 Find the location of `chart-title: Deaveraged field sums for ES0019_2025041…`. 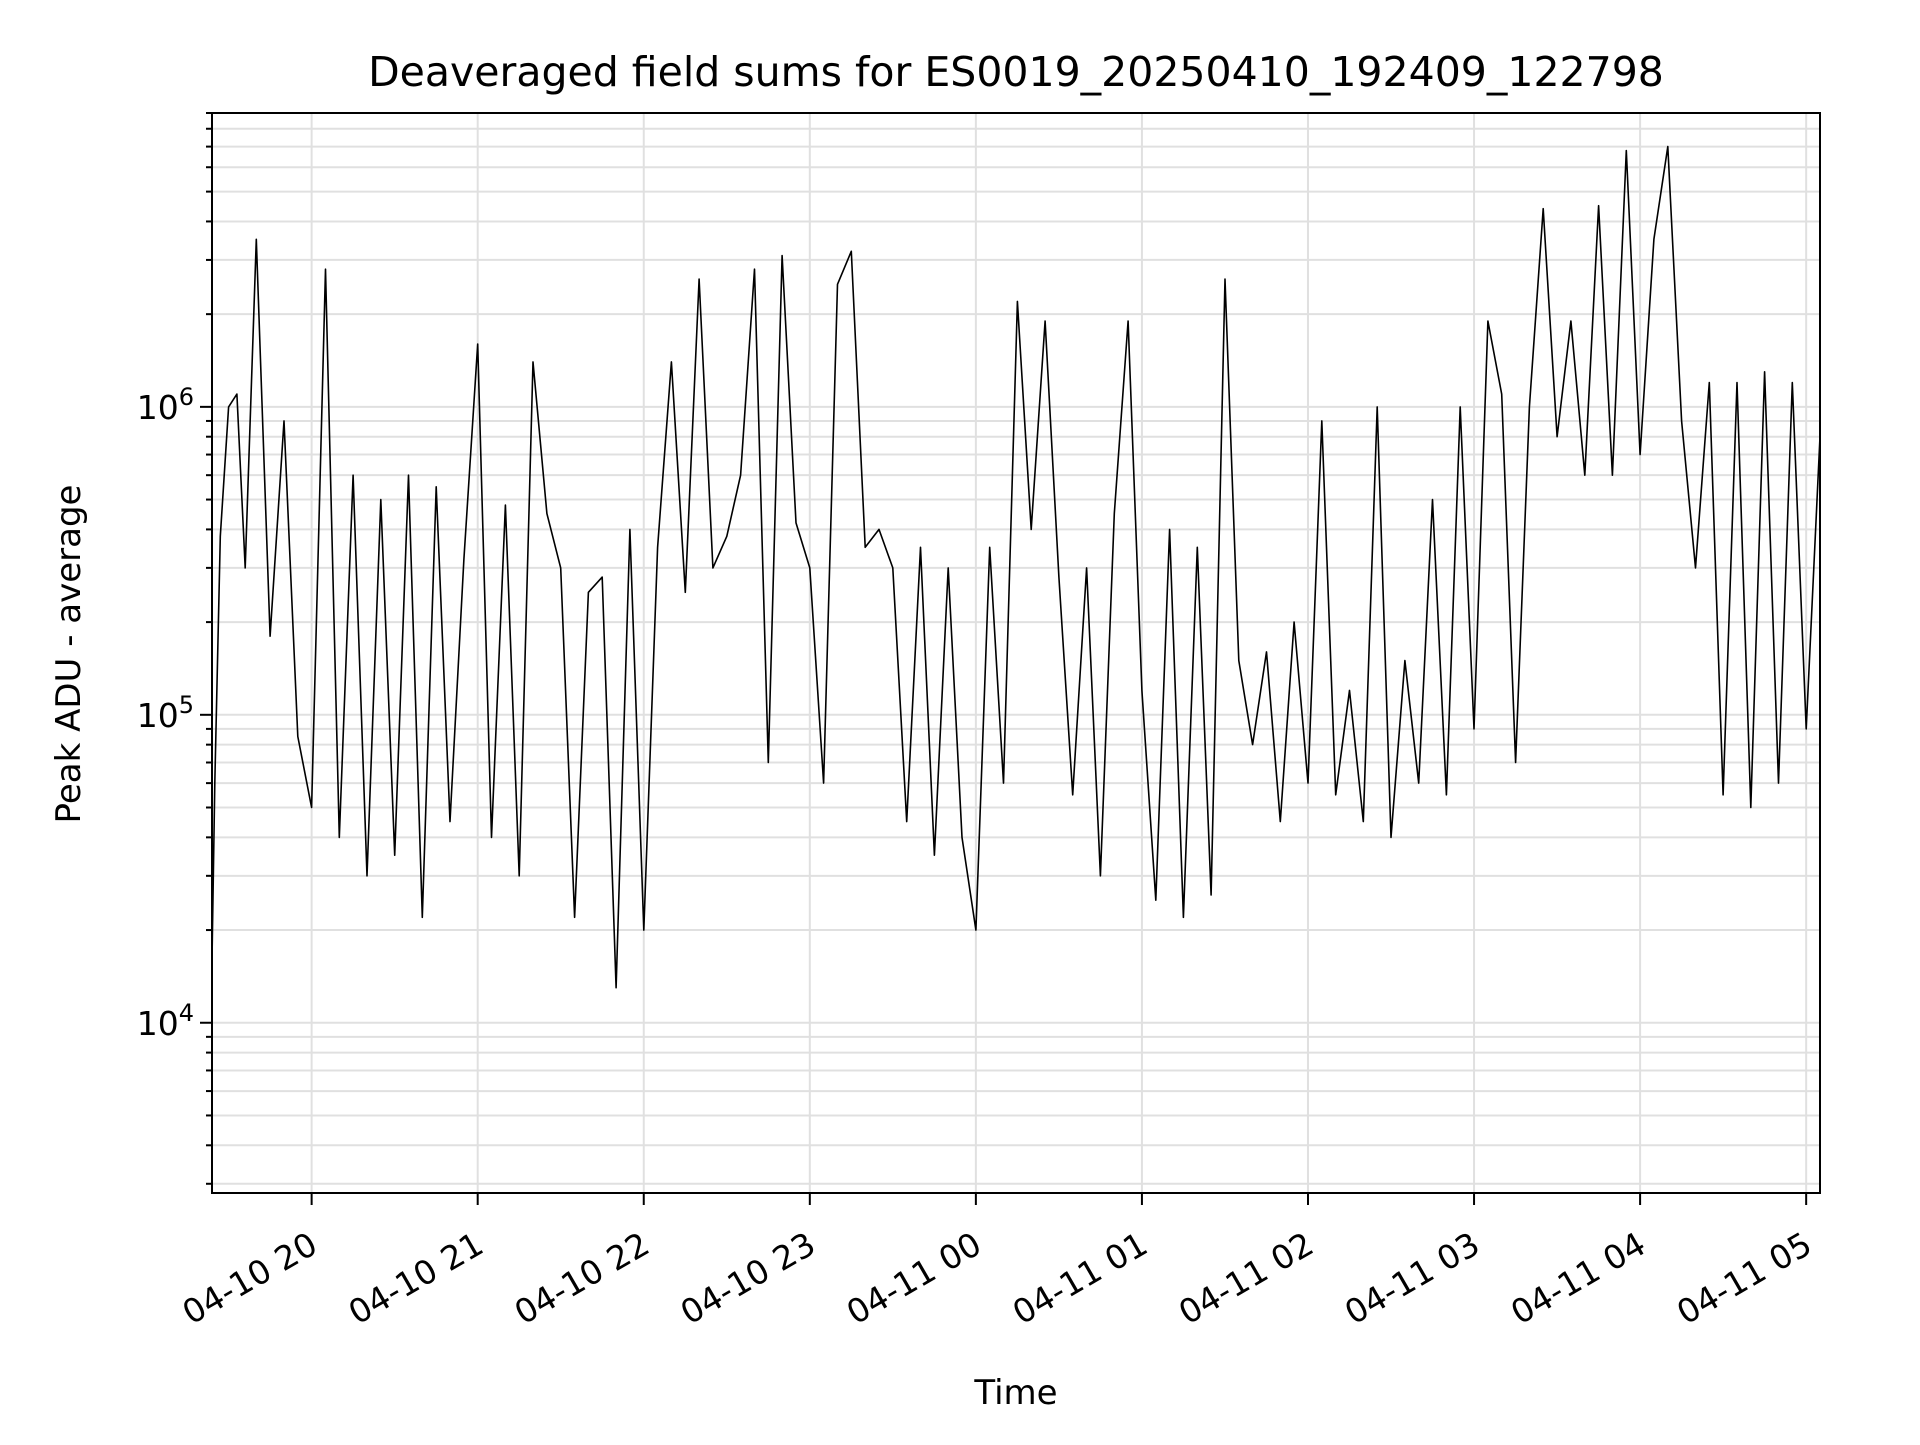

chart-title: Deaveraged field sums for ES0019_2025041… is located at coordinates (1016, 72).